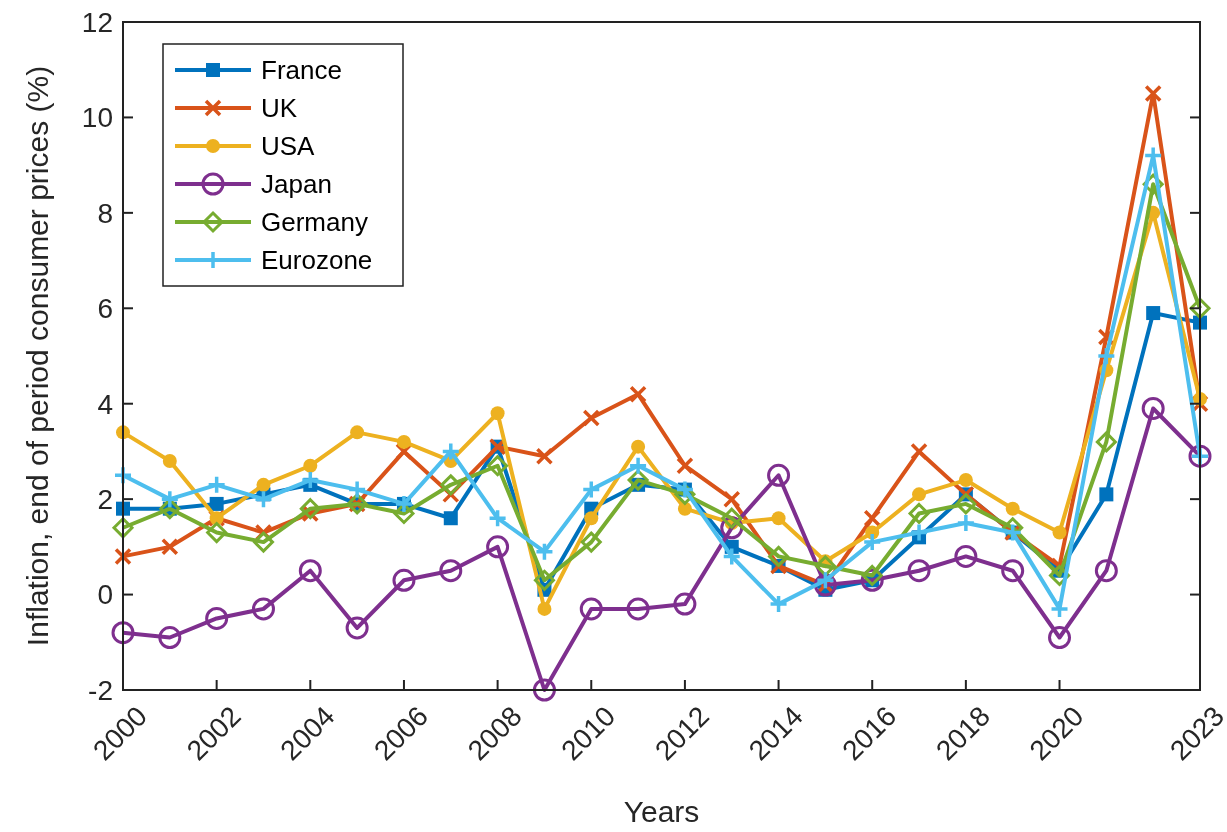 This screenshot has width=1227, height=832. I want to click on legend-label: USA, so click(288, 146).